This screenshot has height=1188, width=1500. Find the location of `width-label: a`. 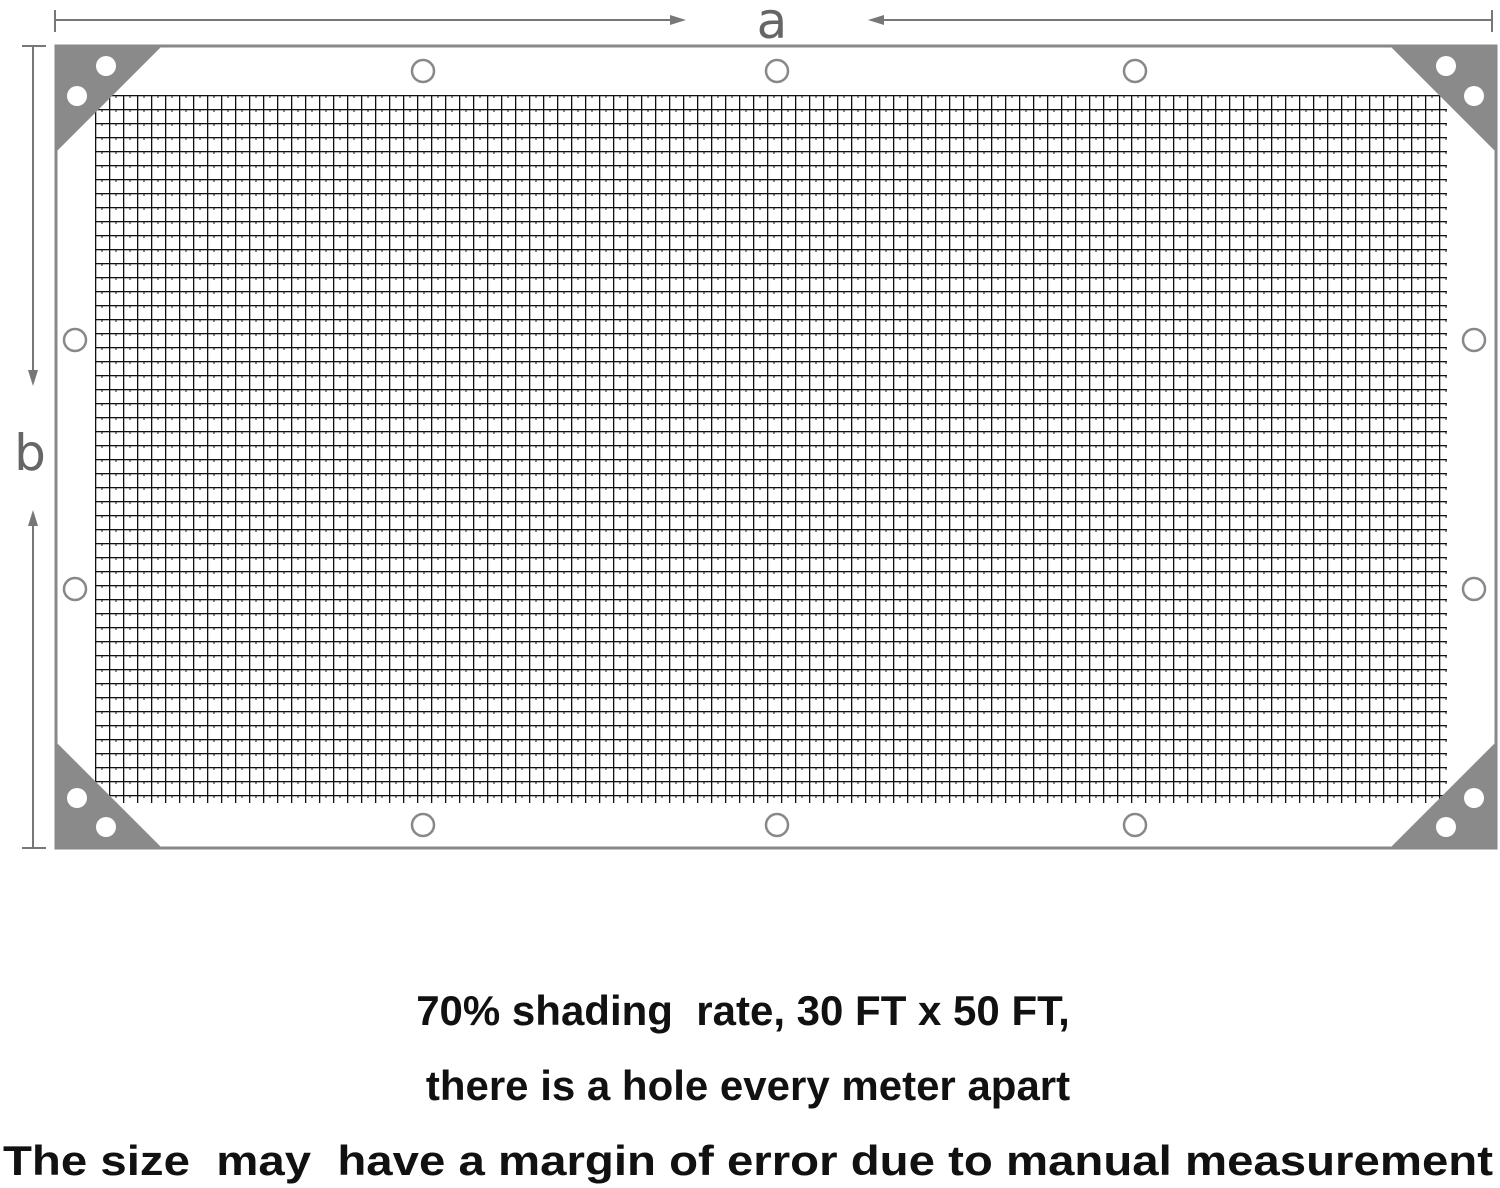

width-label: a is located at coordinates (772, 25).